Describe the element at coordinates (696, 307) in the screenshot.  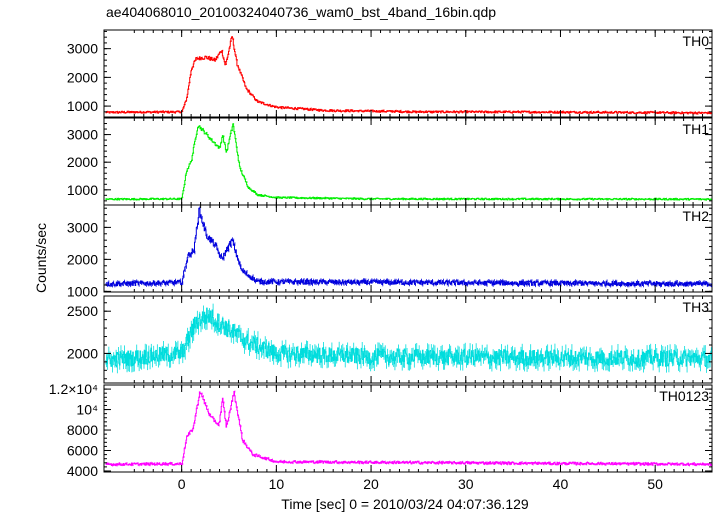
I see `panel-label-th3: TH3` at that location.